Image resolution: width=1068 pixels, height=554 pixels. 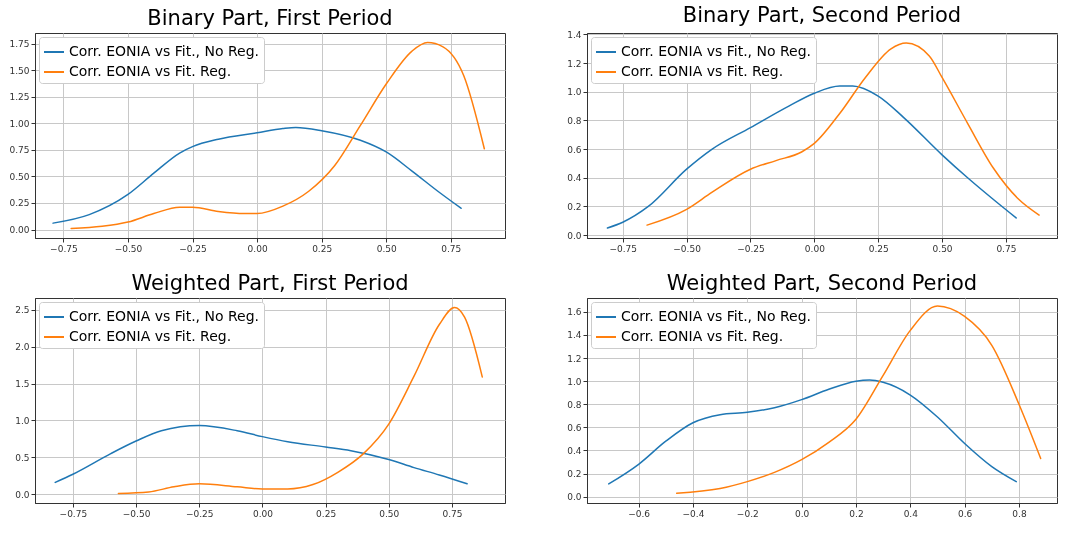 I want to click on y-tick-label: 0.50, so click(x=19, y=176).